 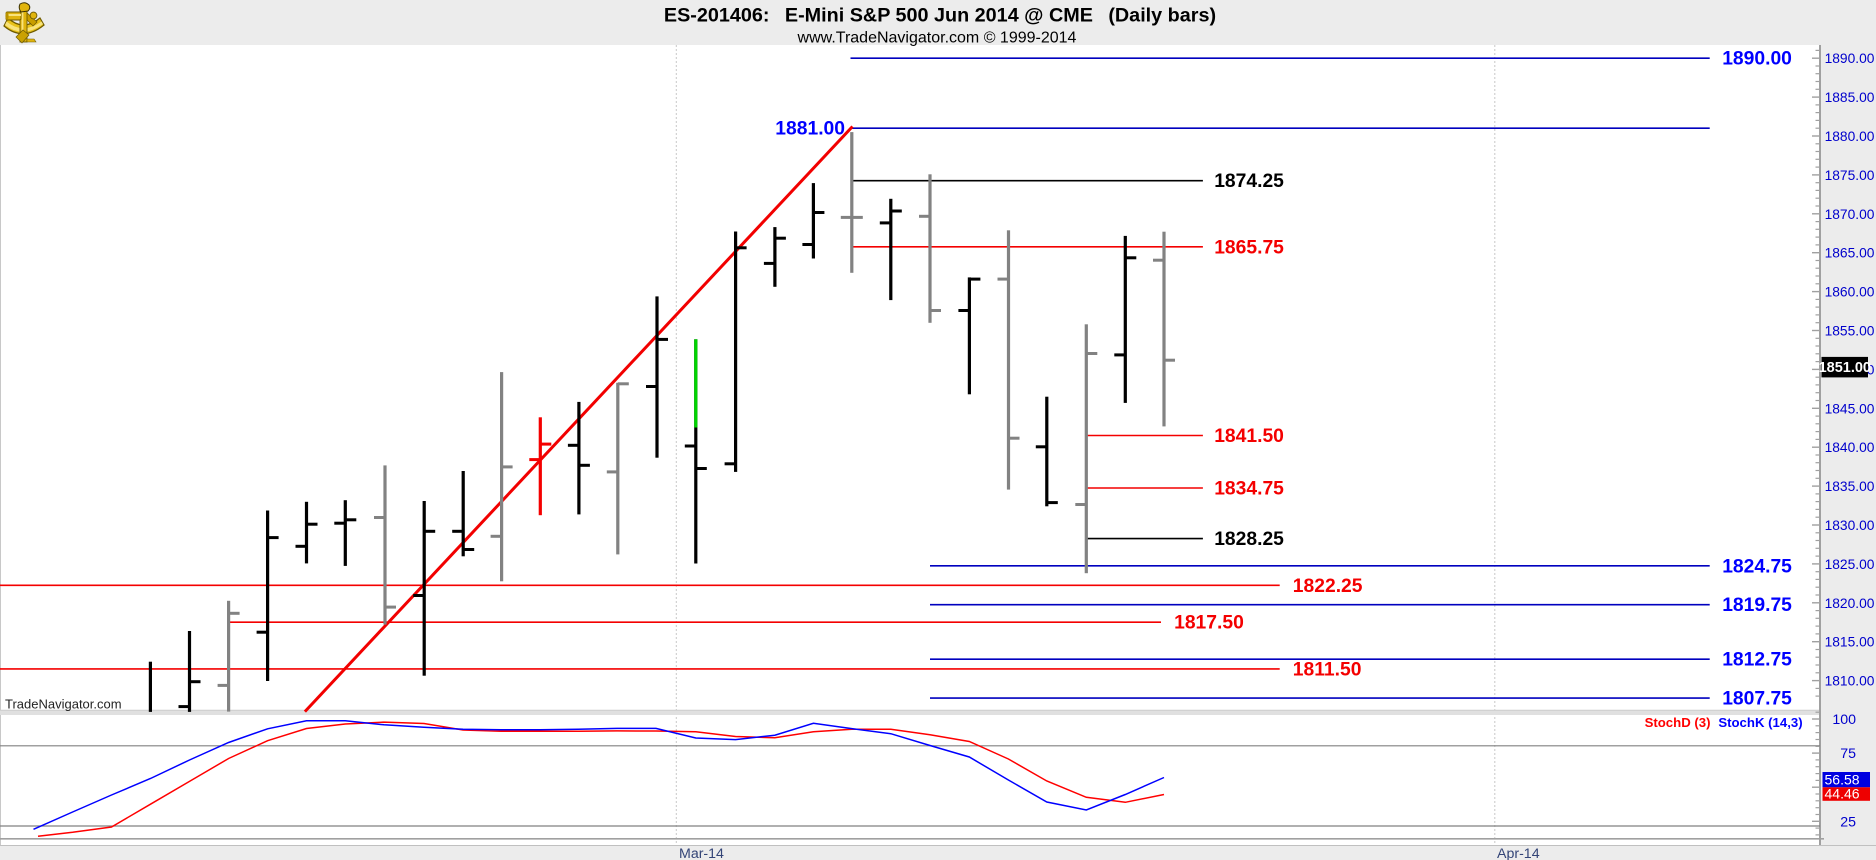 What do you see at coordinates (1850, 564) in the screenshot?
I see `svg-text: 1825.00` at bounding box center [1850, 564].